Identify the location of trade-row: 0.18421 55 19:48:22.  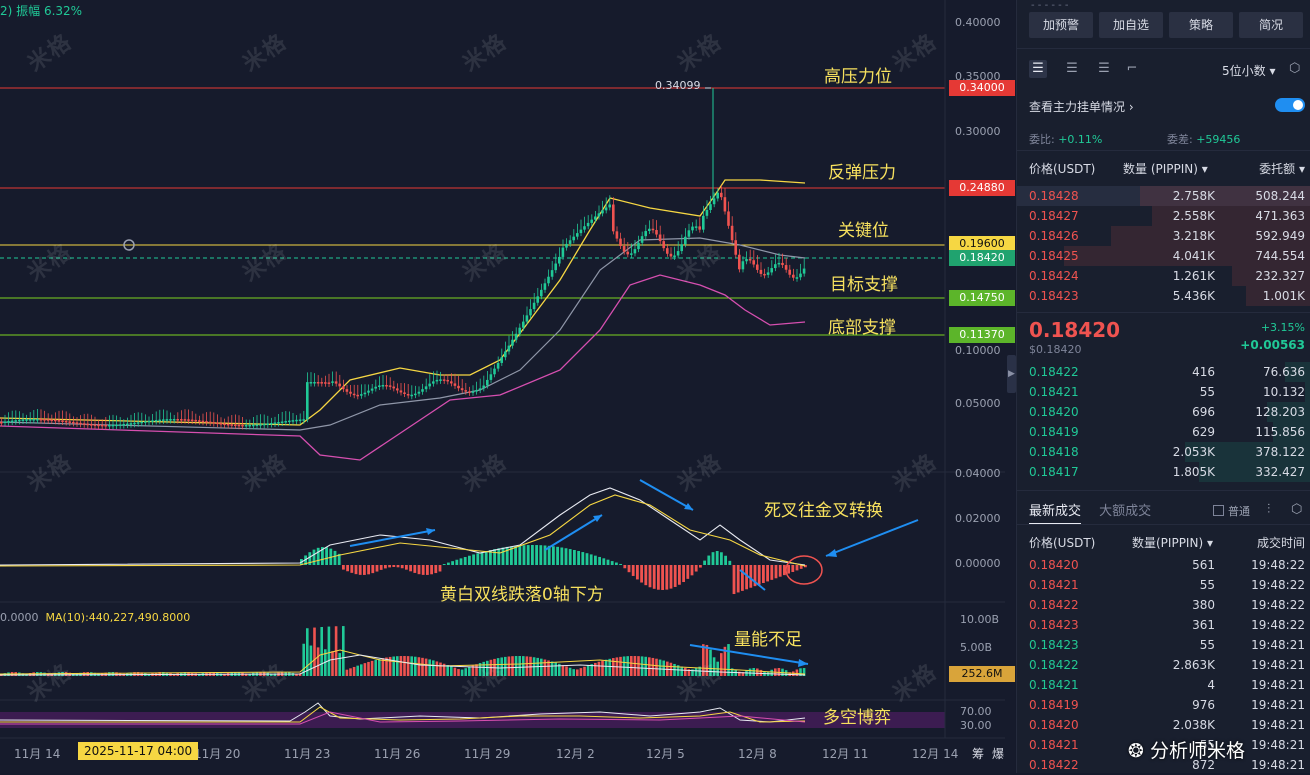
(1163, 585).